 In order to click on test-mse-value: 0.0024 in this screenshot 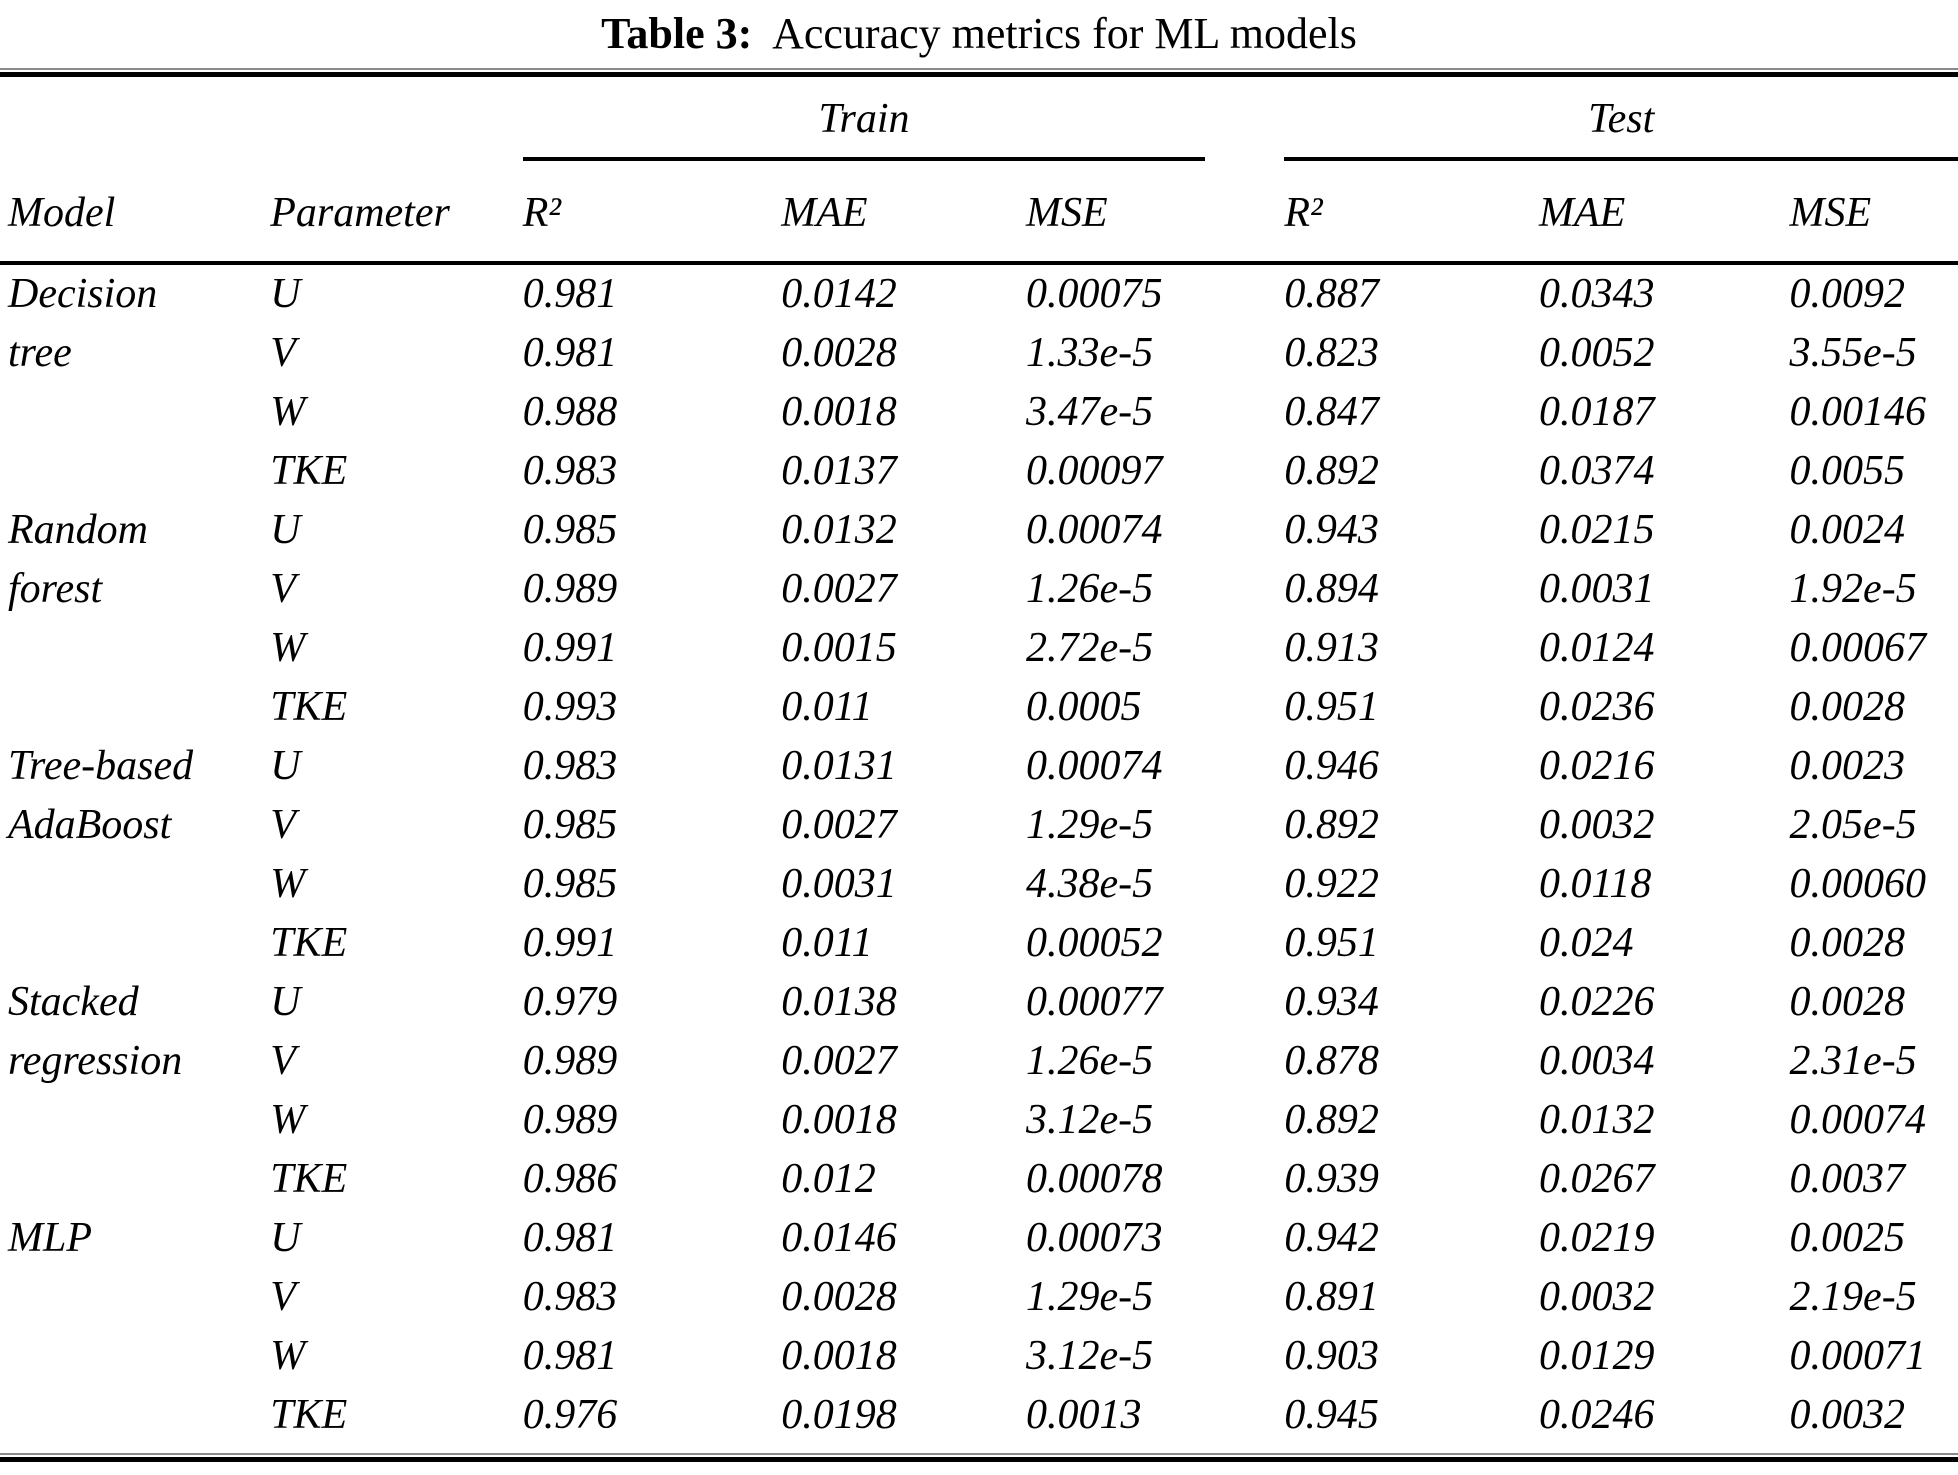, I will do `click(1847, 530)`.